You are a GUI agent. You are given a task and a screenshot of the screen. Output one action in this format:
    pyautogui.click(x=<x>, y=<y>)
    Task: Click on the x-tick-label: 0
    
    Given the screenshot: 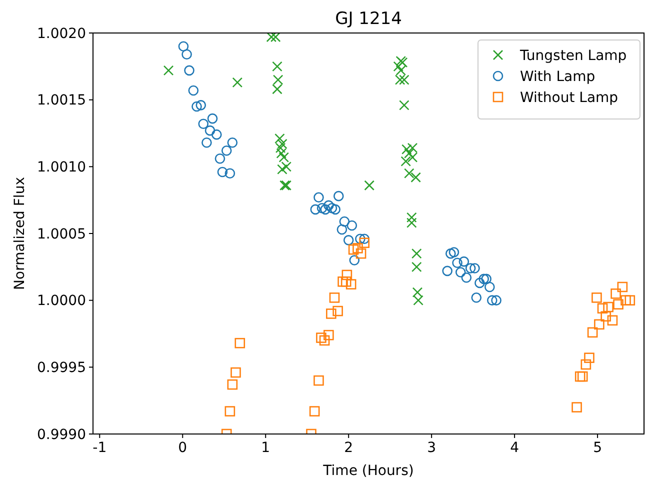 What is the action you would take?
    pyautogui.click(x=183, y=448)
    